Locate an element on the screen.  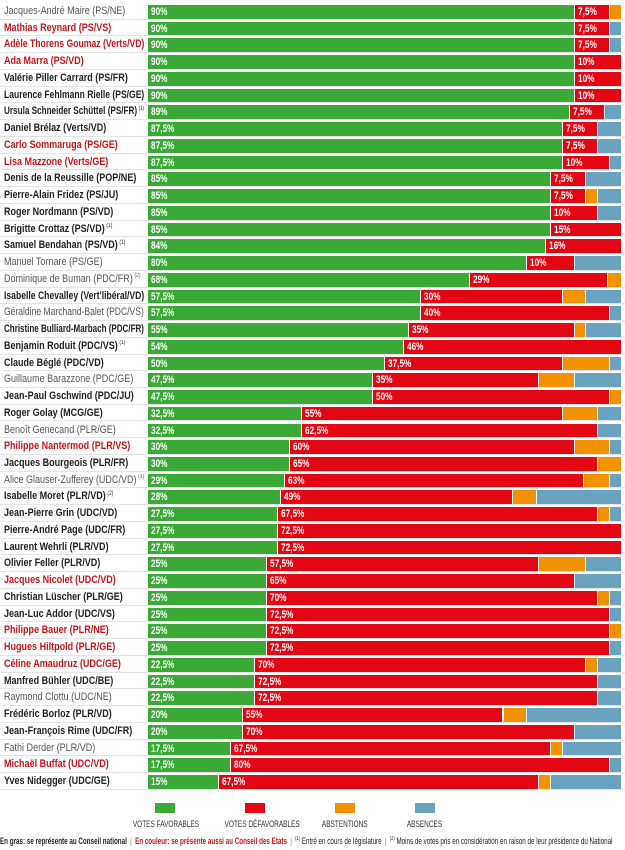
bar-label-def: 63% is located at coordinates (296, 480).